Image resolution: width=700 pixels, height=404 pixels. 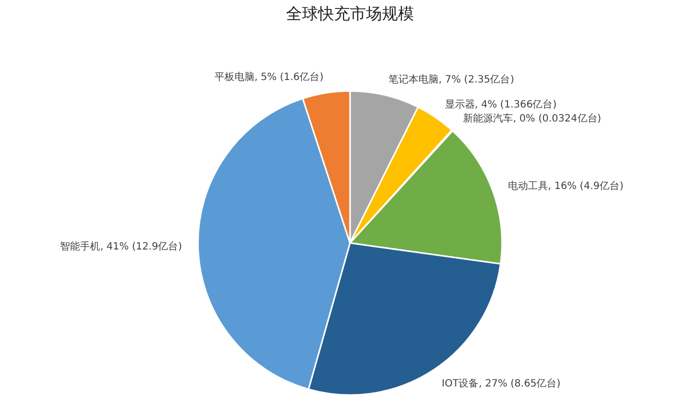 What do you see at coordinates (500, 104) in the screenshot?
I see `slice-label: 显示器, 4% (1.366亿台)` at bounding box center [500, 104].